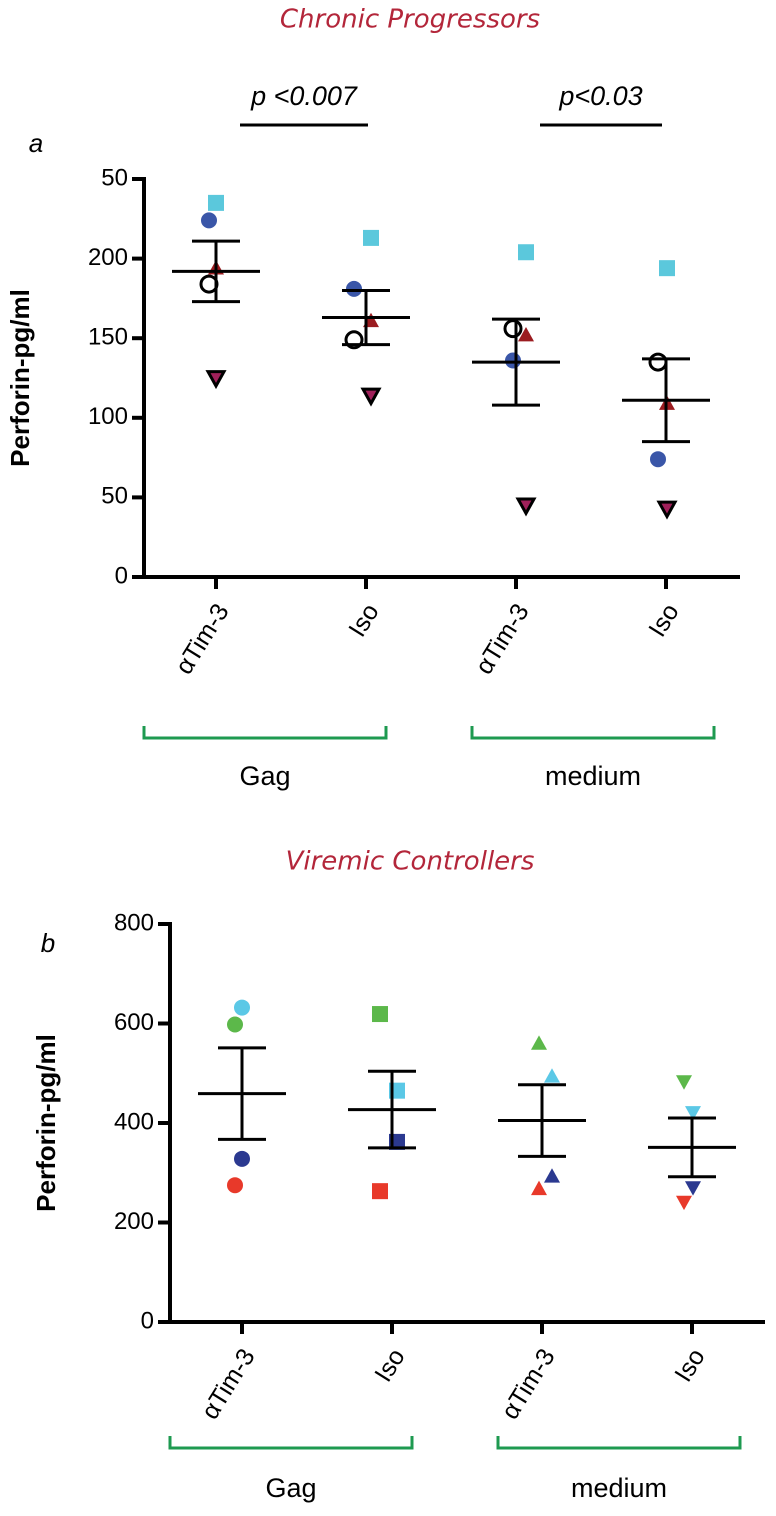 Image resolution: width=776 pixels, height=1516 pixels. I want to click on y-tick-label: 150, so click(108, 337).